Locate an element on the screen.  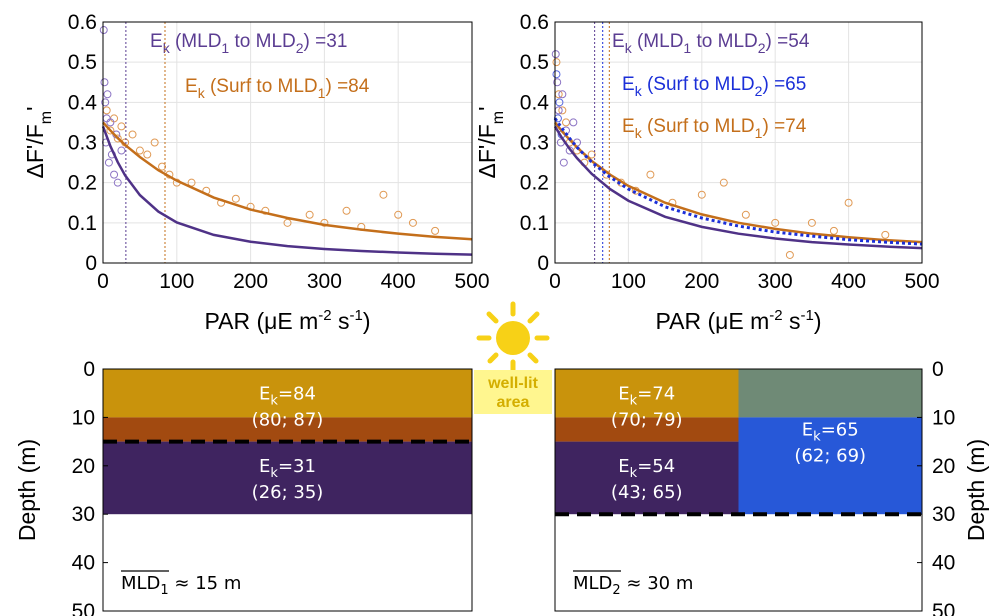
zone-label: Ek=31 is located at coordinates (287, 468).